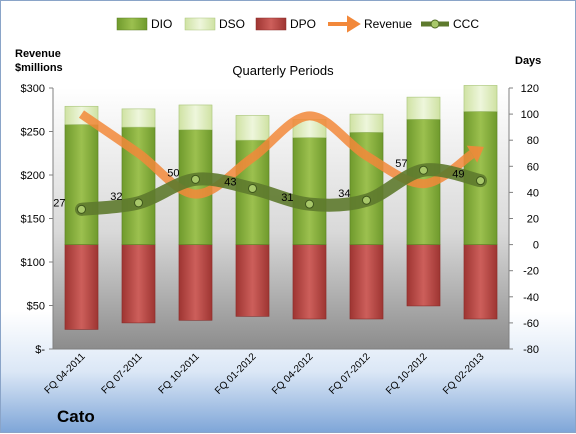 Image resolution: width=576 pixels, height=434 pixels. I want to click on left-tick-label: $300, so click(33, 89).